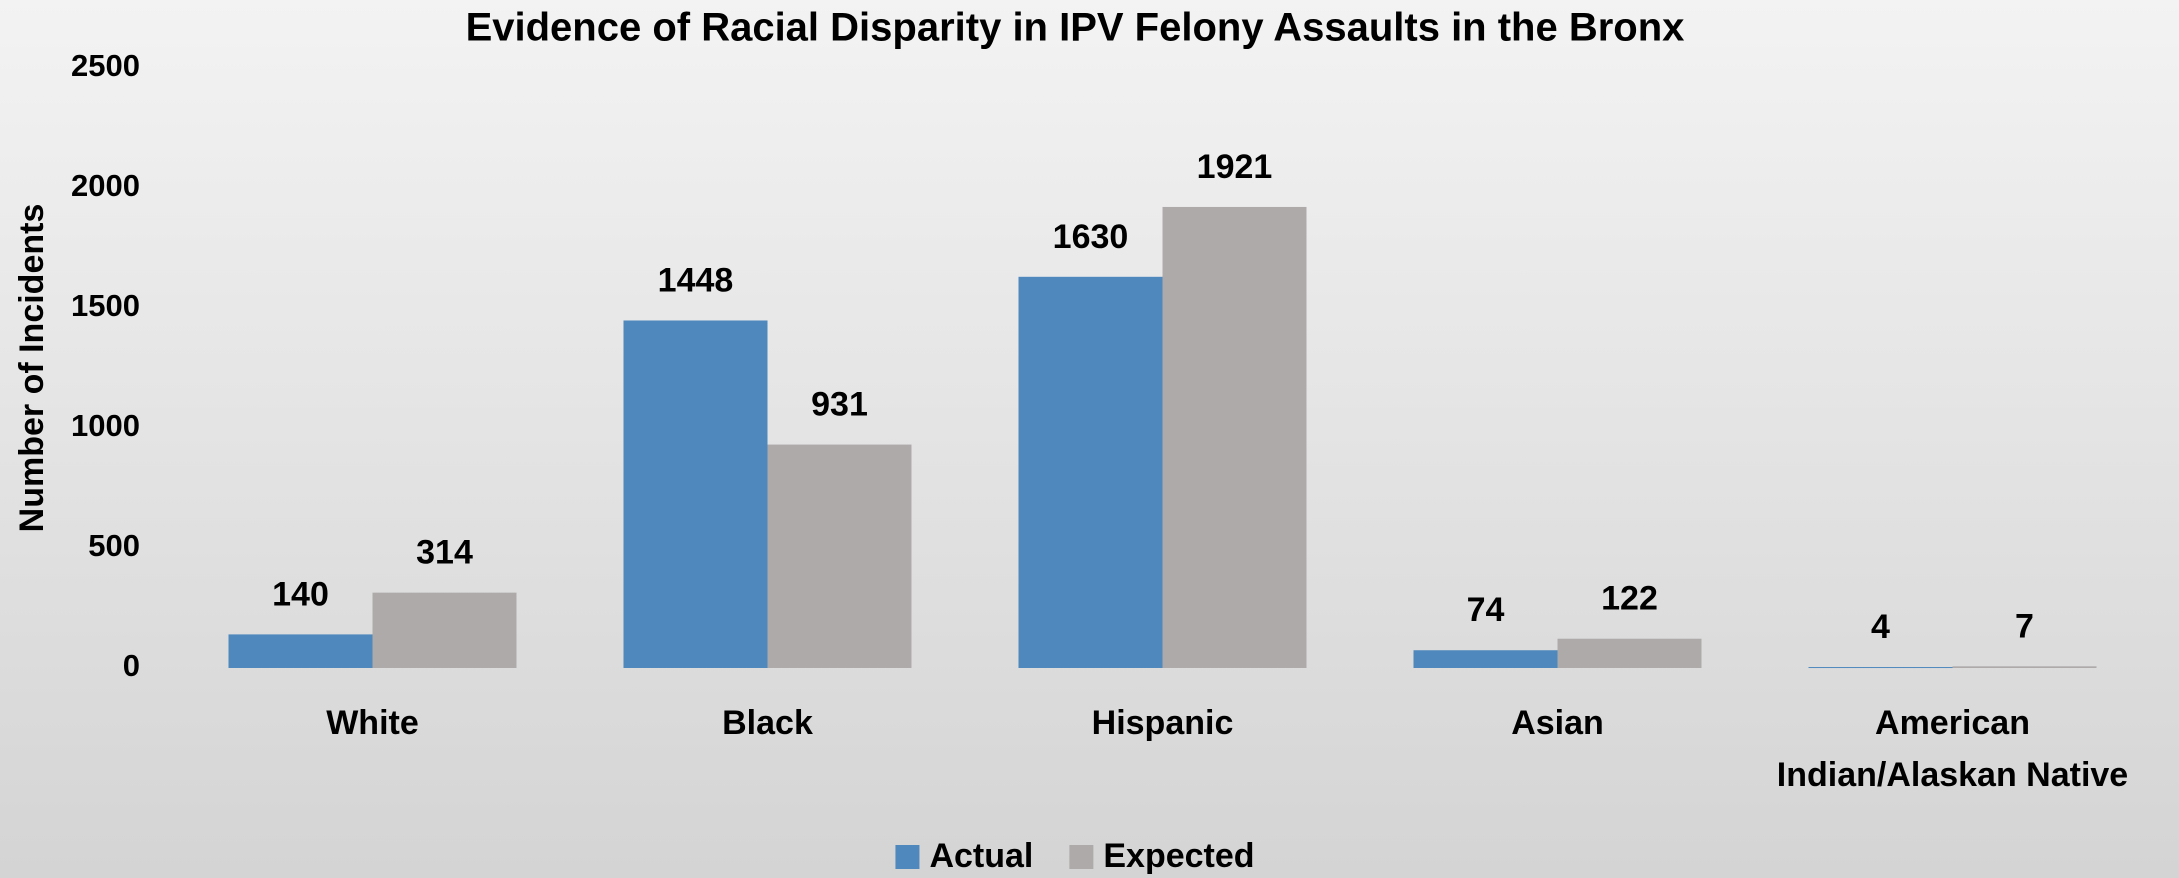  What do you see at coordinates (105, 305) in the screenshot?
I see `y-tick-label: 1500` at bounding box center [105, 305].